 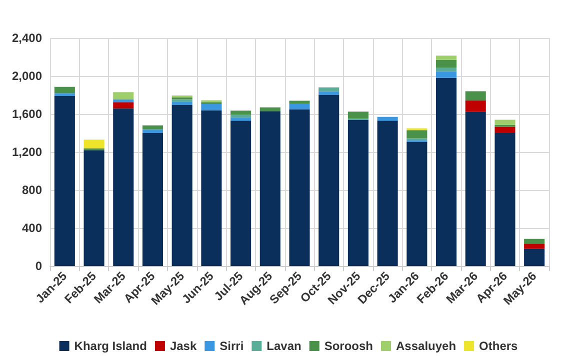 I want to click on y-tick-label: 0, so click(x=38, y=266).